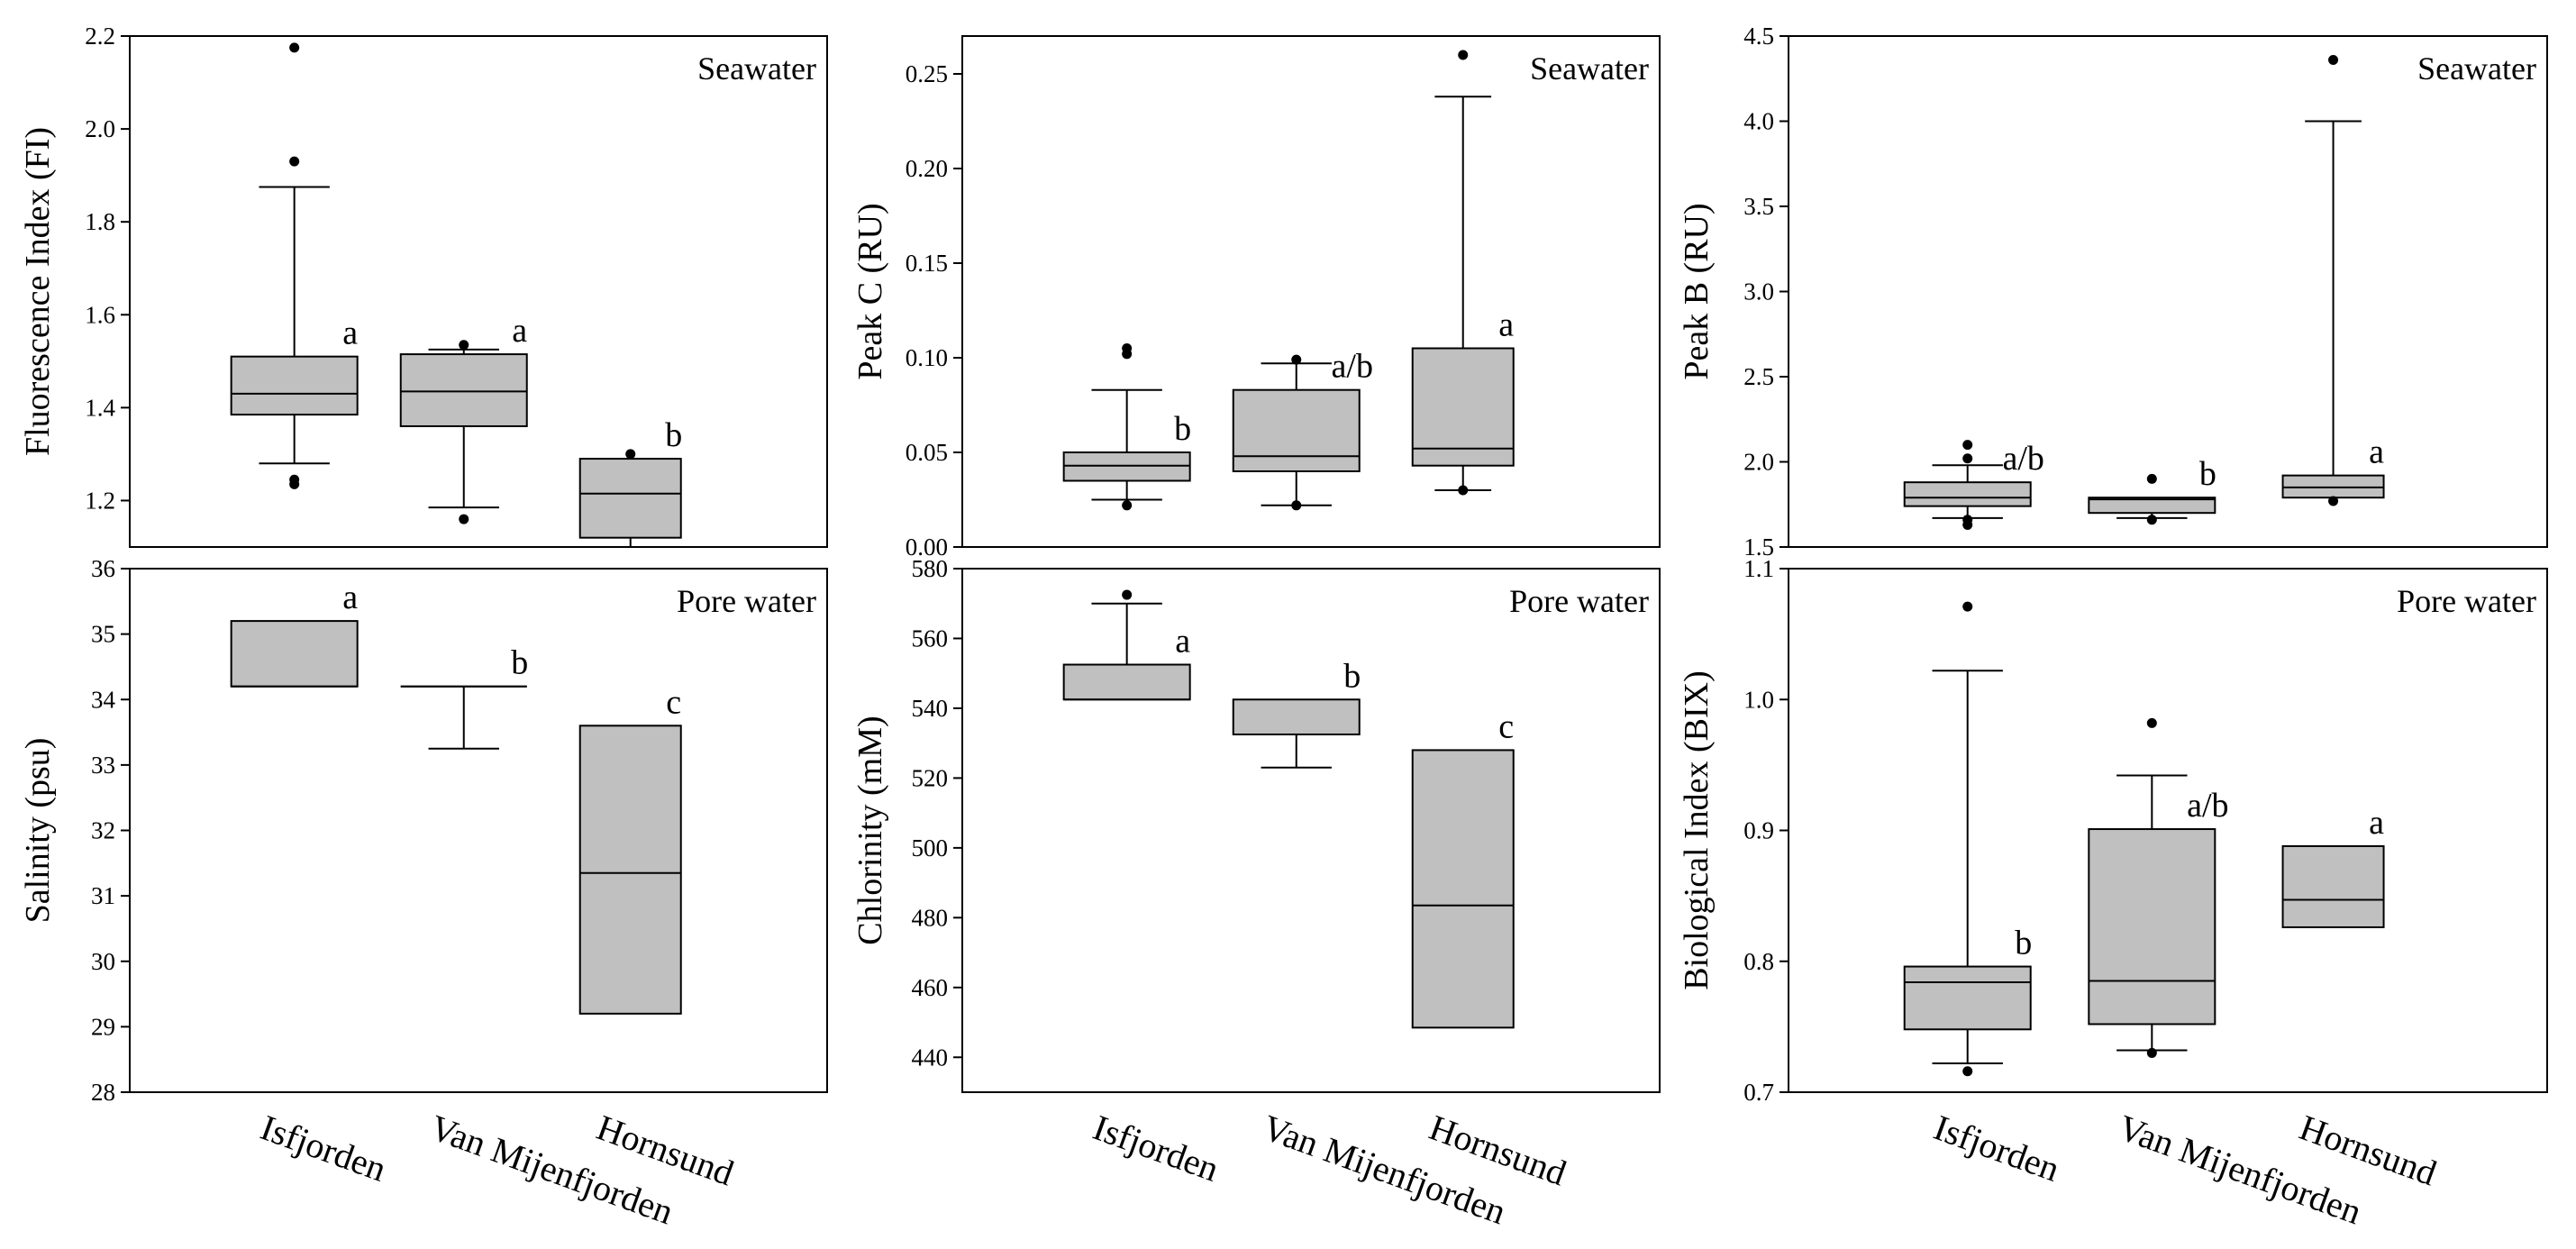 This screenshot has height=1249, width=2576. Describe the element at coordinates (1758, 830) in the screenshot. I see `y-tick-label: 0.9` at that location.